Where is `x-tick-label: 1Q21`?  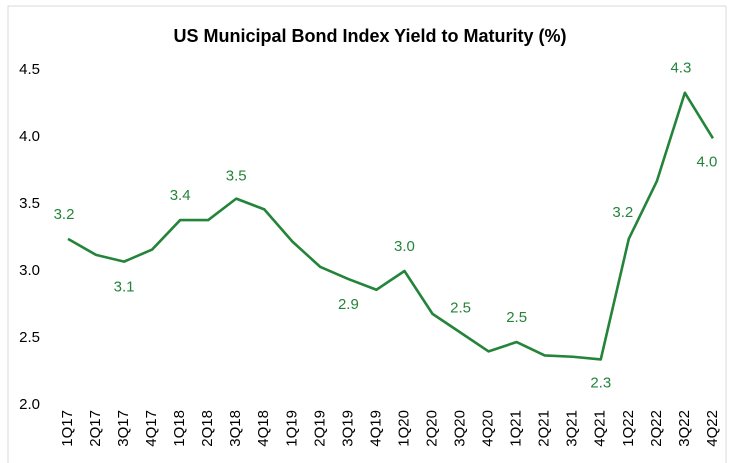
x-tick-label: 1Q21 is located at coordinates (516, 428).